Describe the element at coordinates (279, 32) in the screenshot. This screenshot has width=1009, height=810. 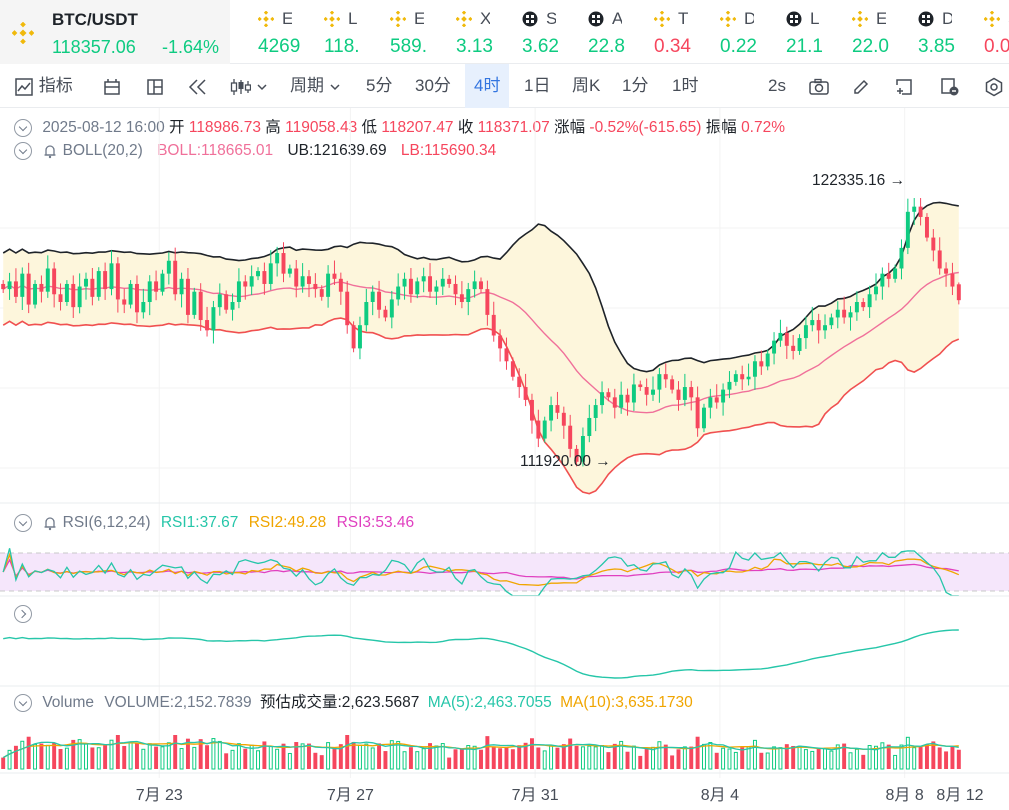
I see `ticker-item: E 4269` at that location.